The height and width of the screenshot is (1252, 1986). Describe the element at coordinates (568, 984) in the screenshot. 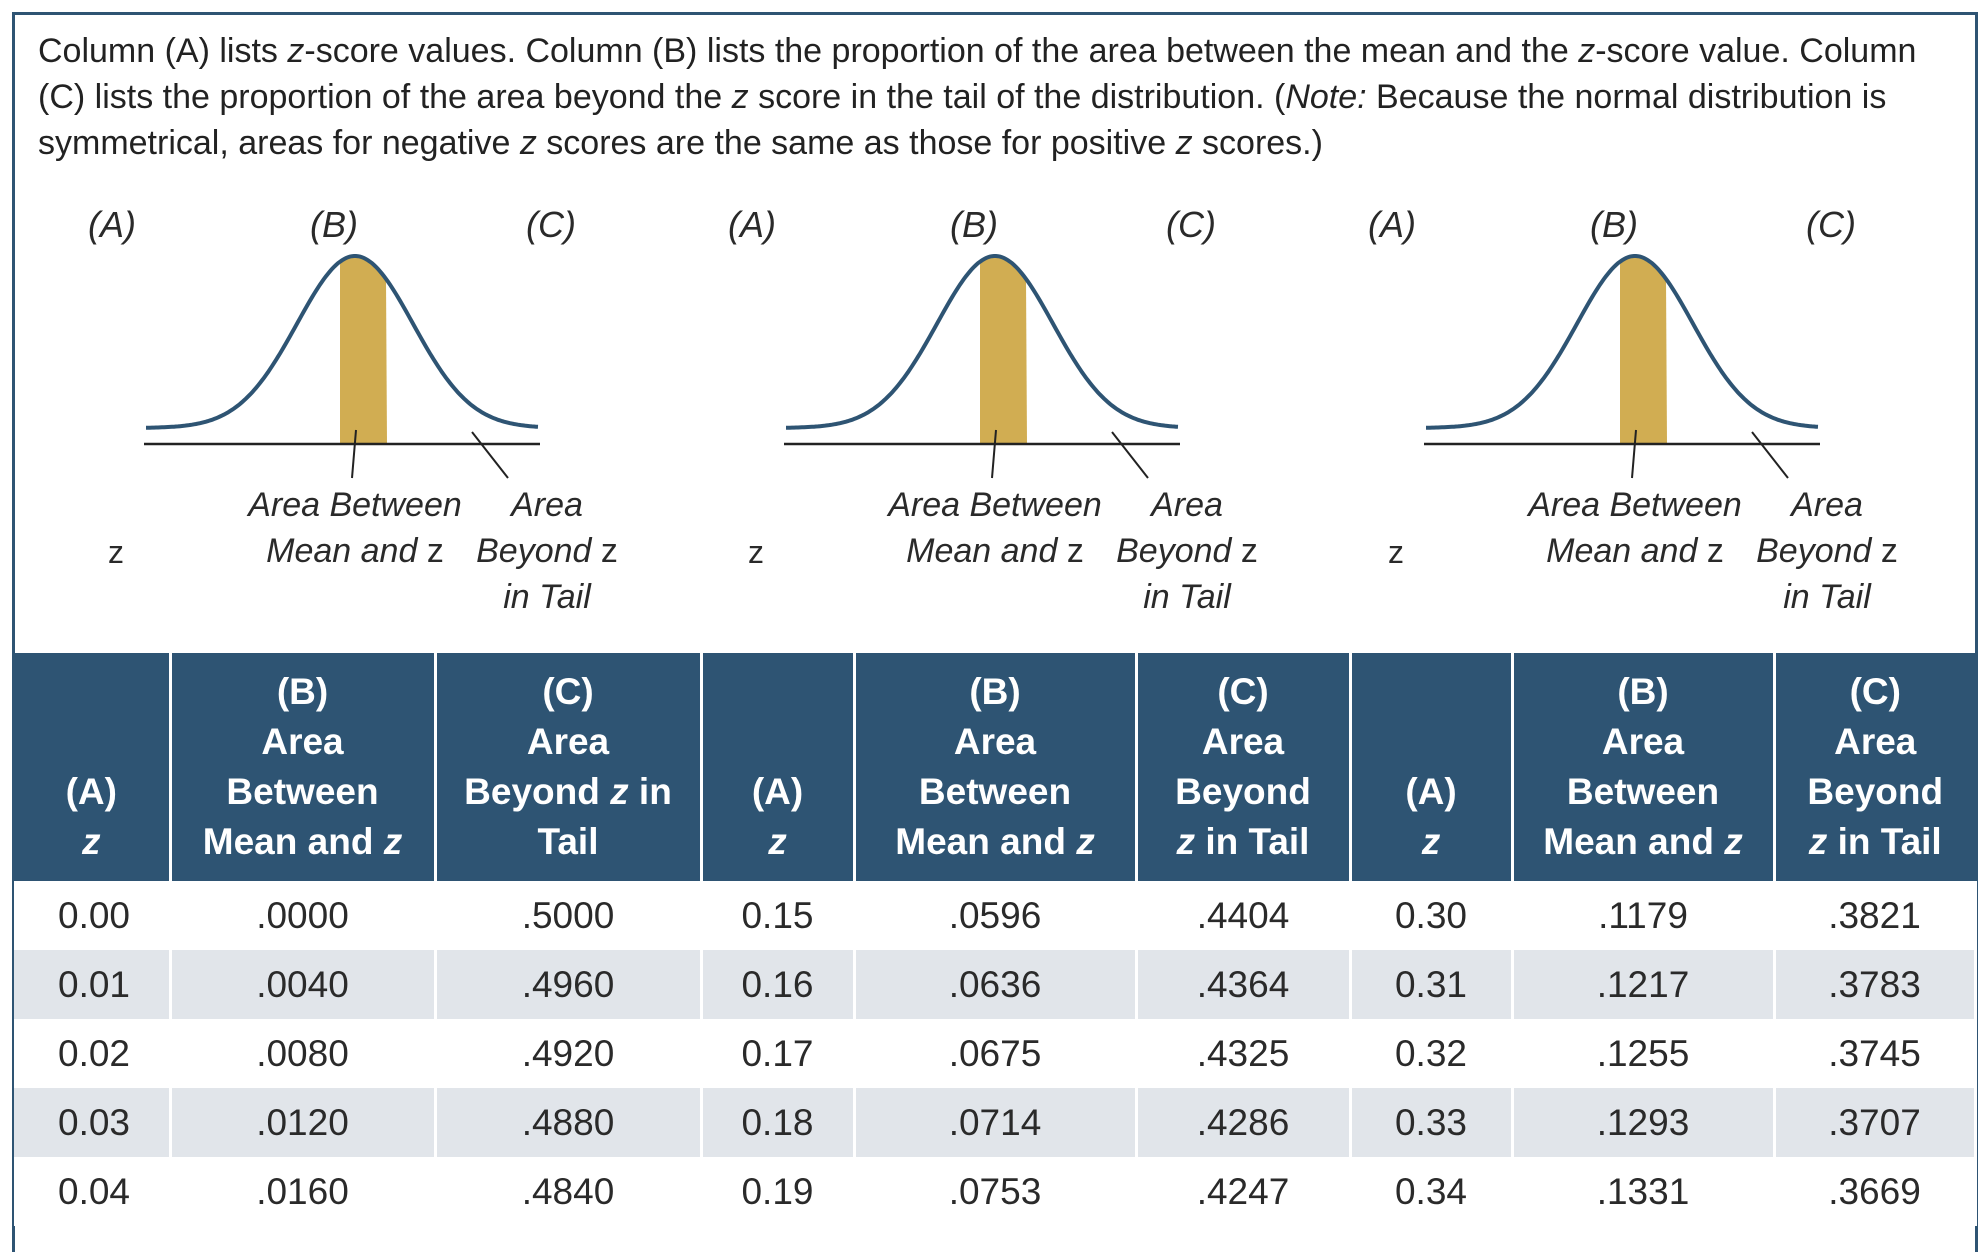

I see `table-cell: .4960` at that location.